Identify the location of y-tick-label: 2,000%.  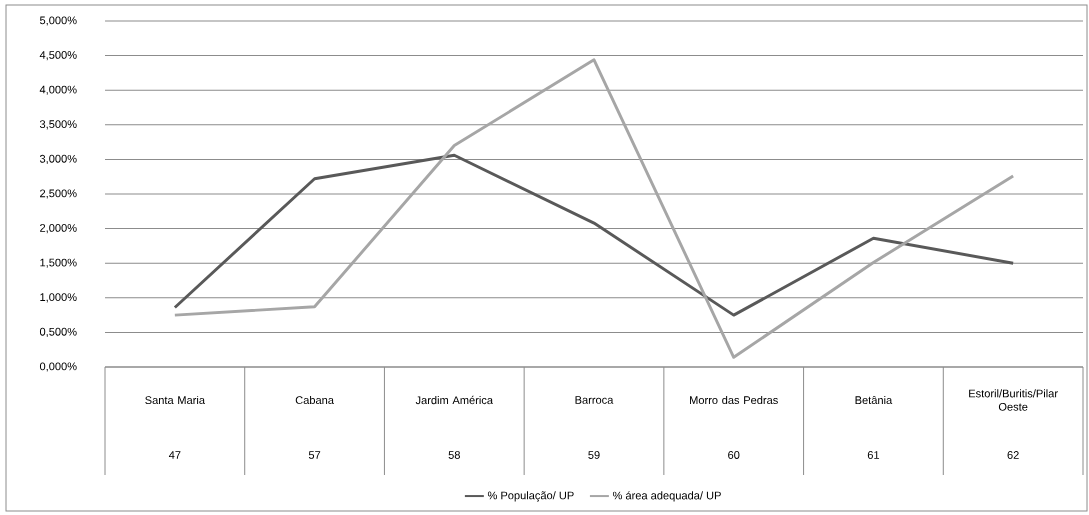
(58, 229).